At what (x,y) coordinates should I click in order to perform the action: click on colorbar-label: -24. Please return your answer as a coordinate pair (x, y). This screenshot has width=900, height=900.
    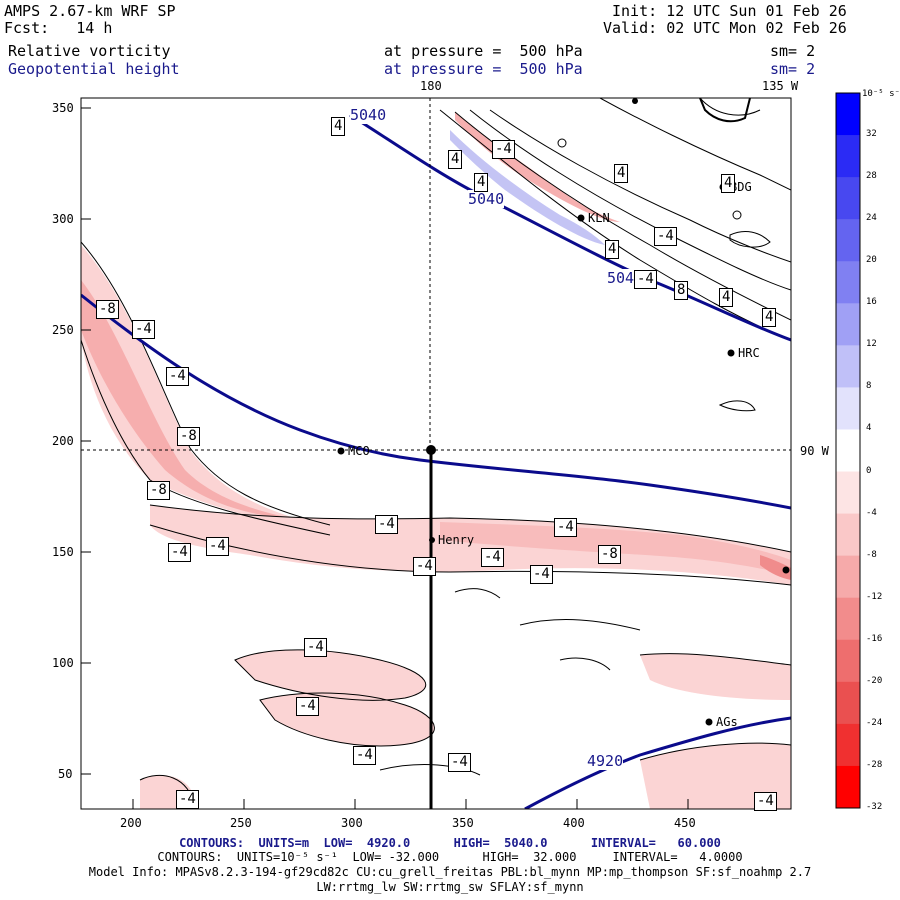
    Looking at the image, I should click on (874, 722).